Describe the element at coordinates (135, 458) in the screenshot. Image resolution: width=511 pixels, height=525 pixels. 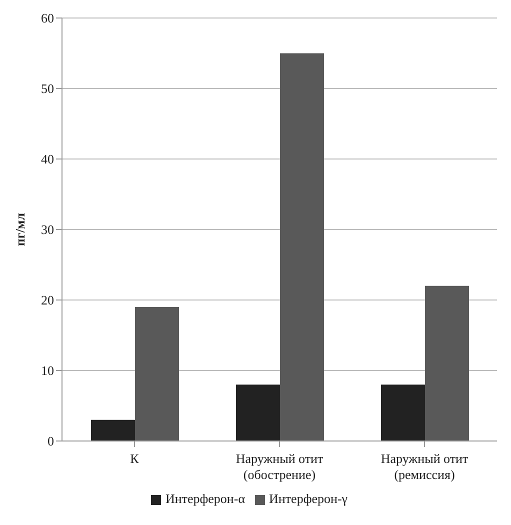
I see `x-tick-label: К` at that location.